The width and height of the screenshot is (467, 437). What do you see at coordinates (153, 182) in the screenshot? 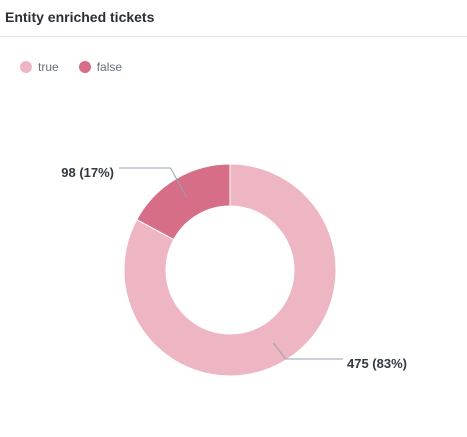
I see `leader-line-false` at bounding box center [153, 182].